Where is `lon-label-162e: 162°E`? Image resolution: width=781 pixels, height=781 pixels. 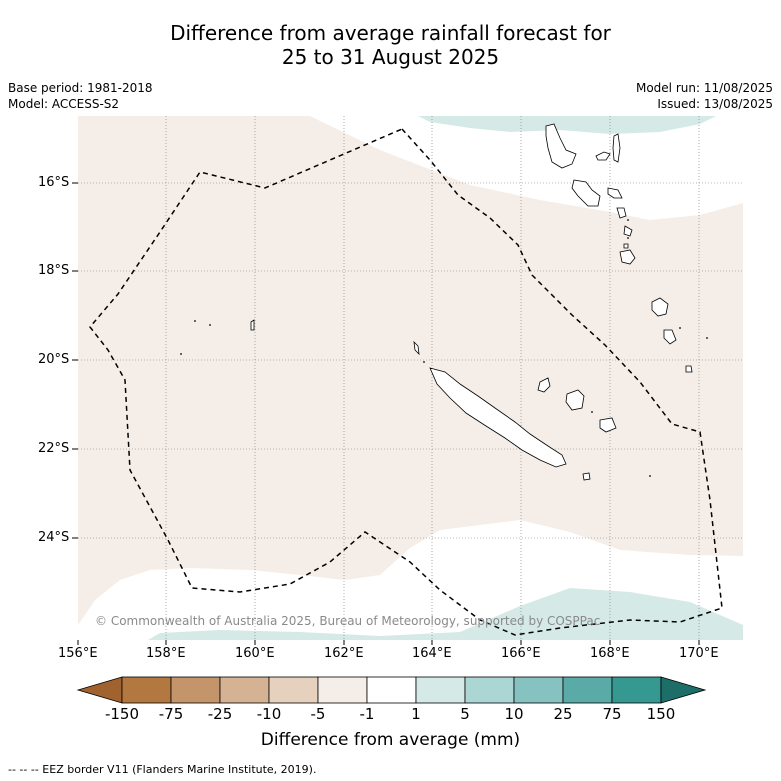
lon-label-162e: 162°E is located at coordinates (344, 653).